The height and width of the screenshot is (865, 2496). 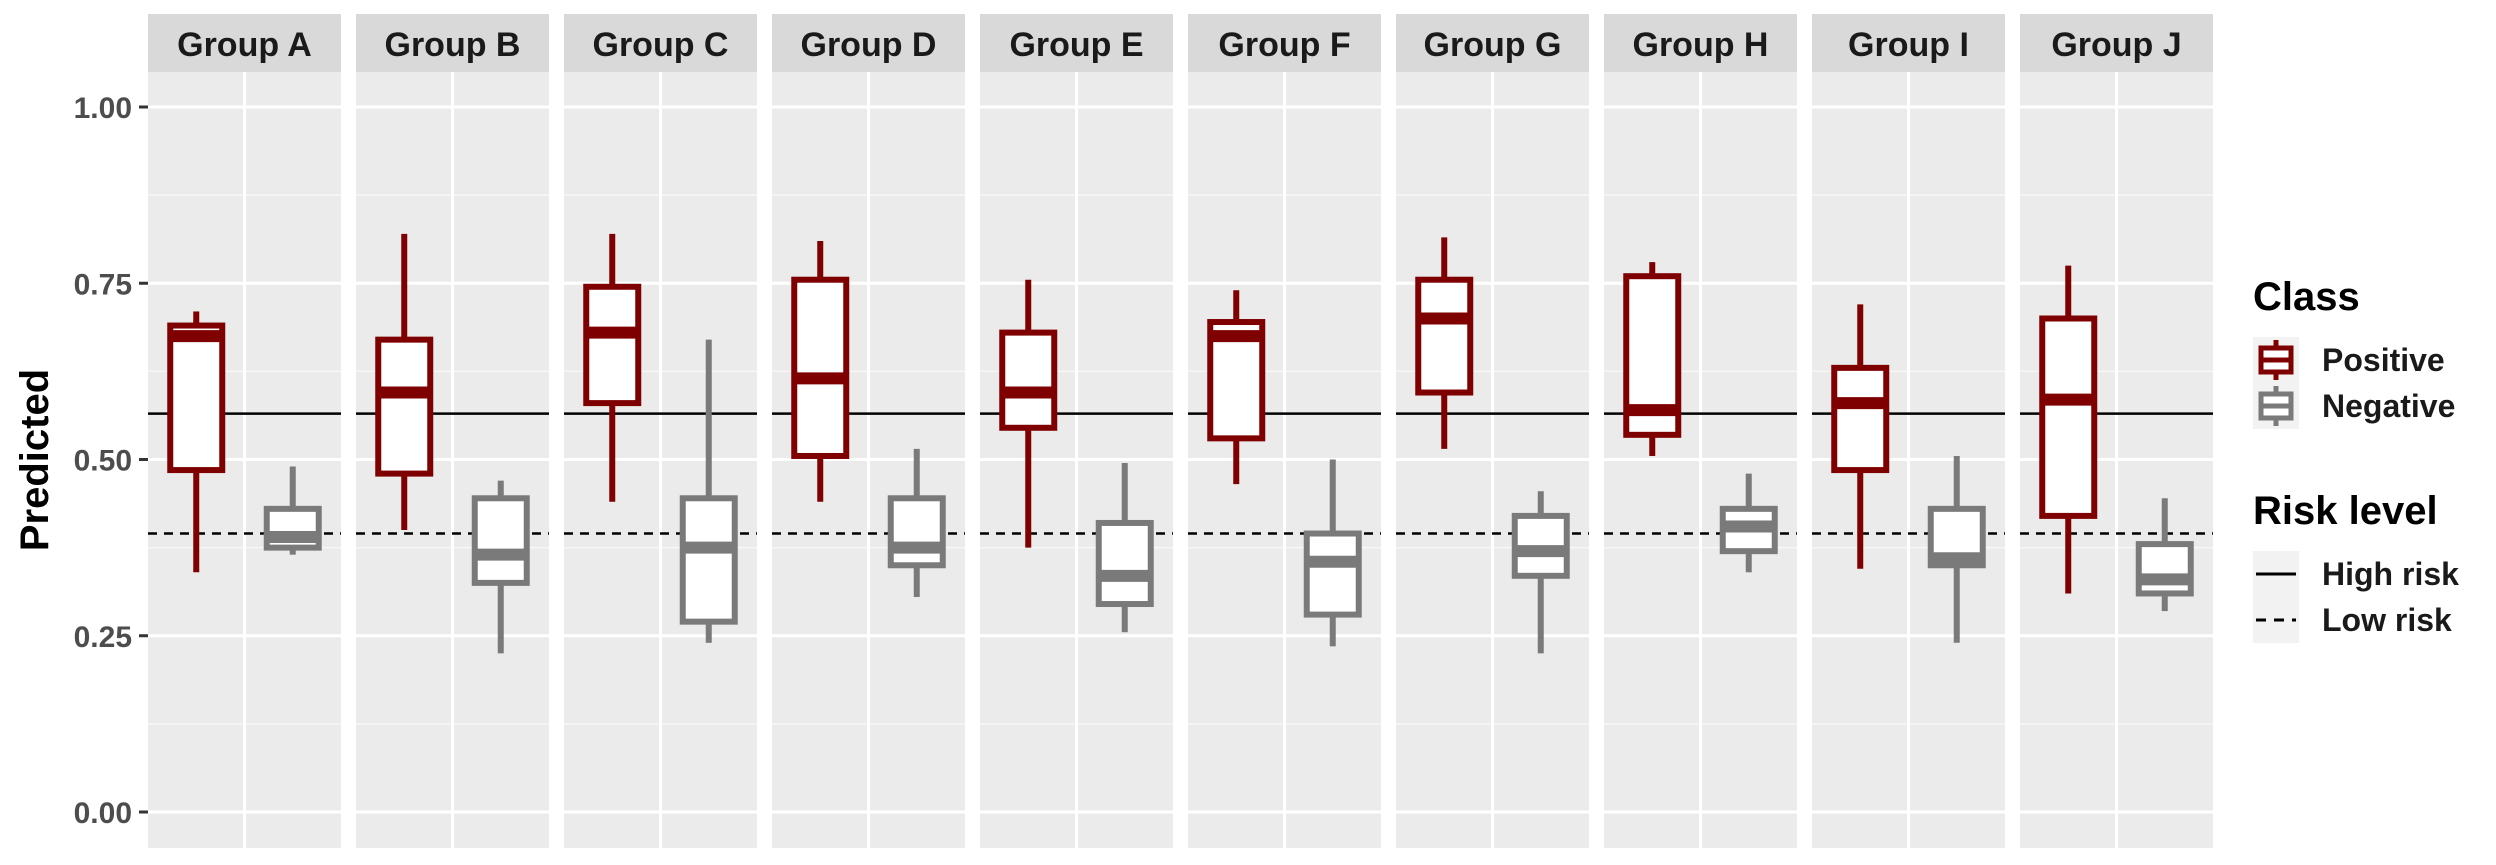 I want to click on y-axis-title: Predicted, so click(x=35, y=460).